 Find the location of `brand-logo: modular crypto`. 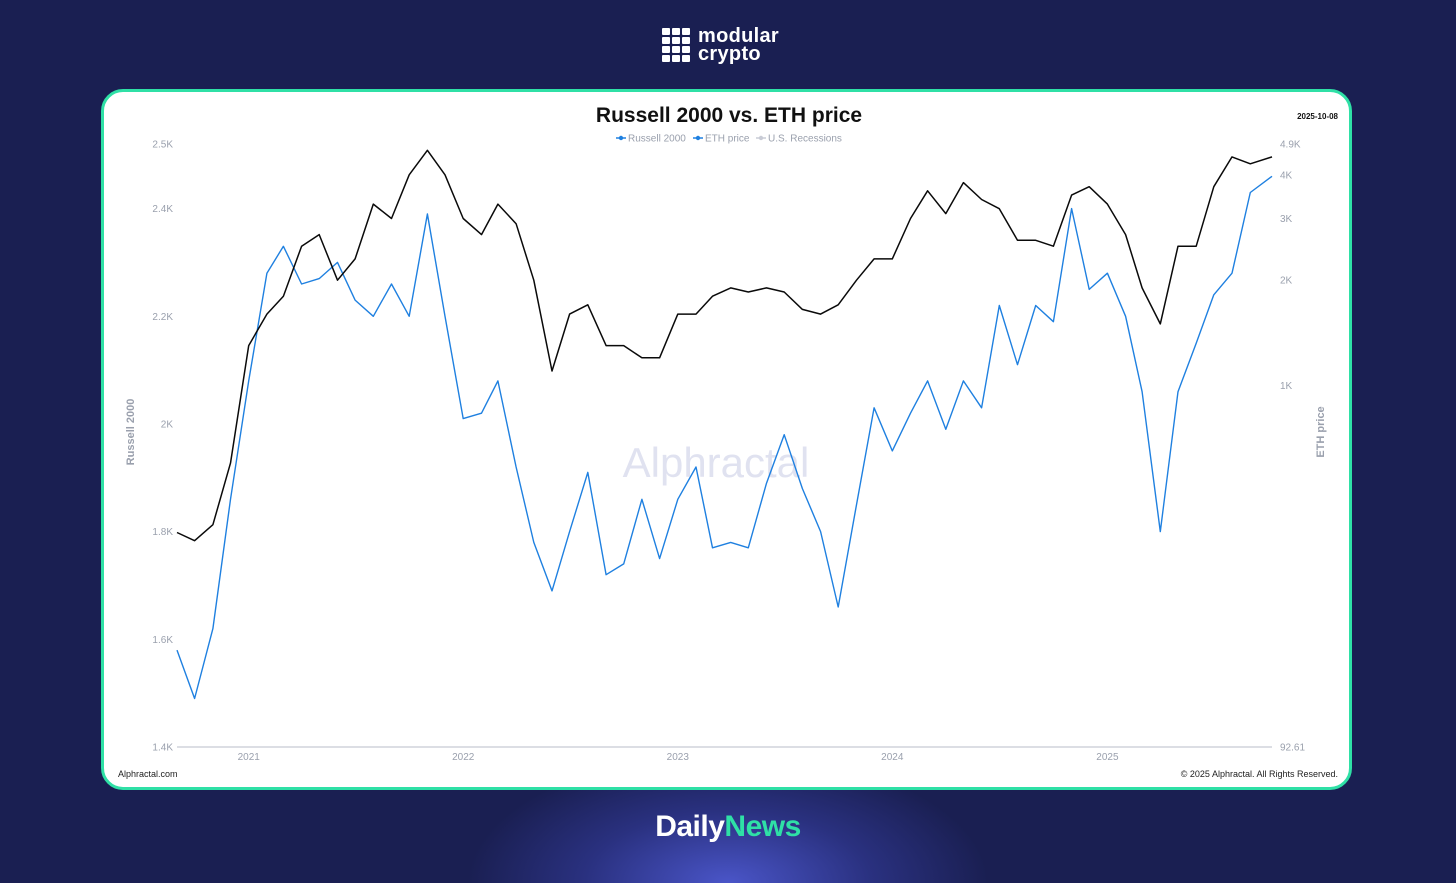

brand-logo: modular crypto is located at coordinates (720, 45).